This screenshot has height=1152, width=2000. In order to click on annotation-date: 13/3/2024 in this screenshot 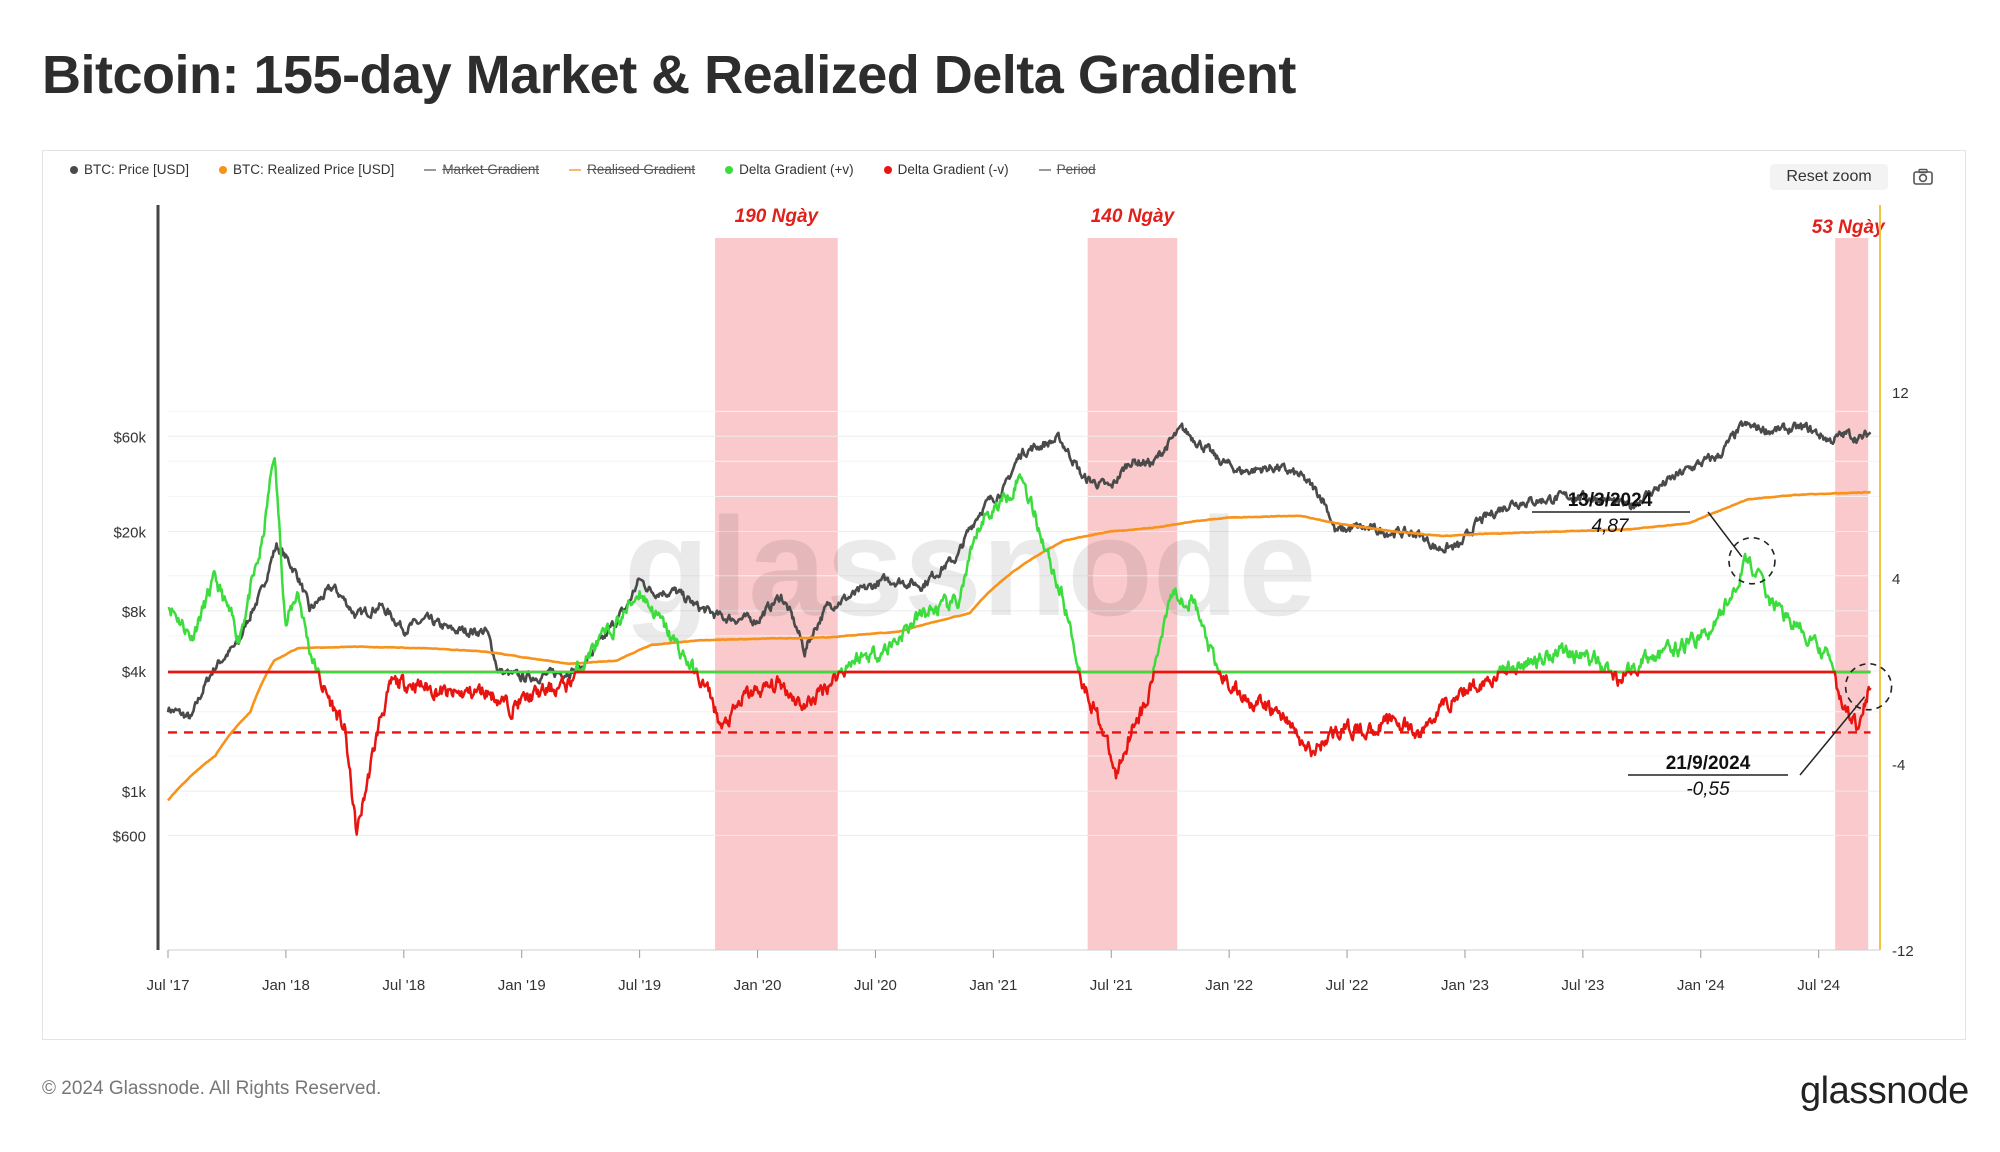, I will do `click(1610, 500)`.